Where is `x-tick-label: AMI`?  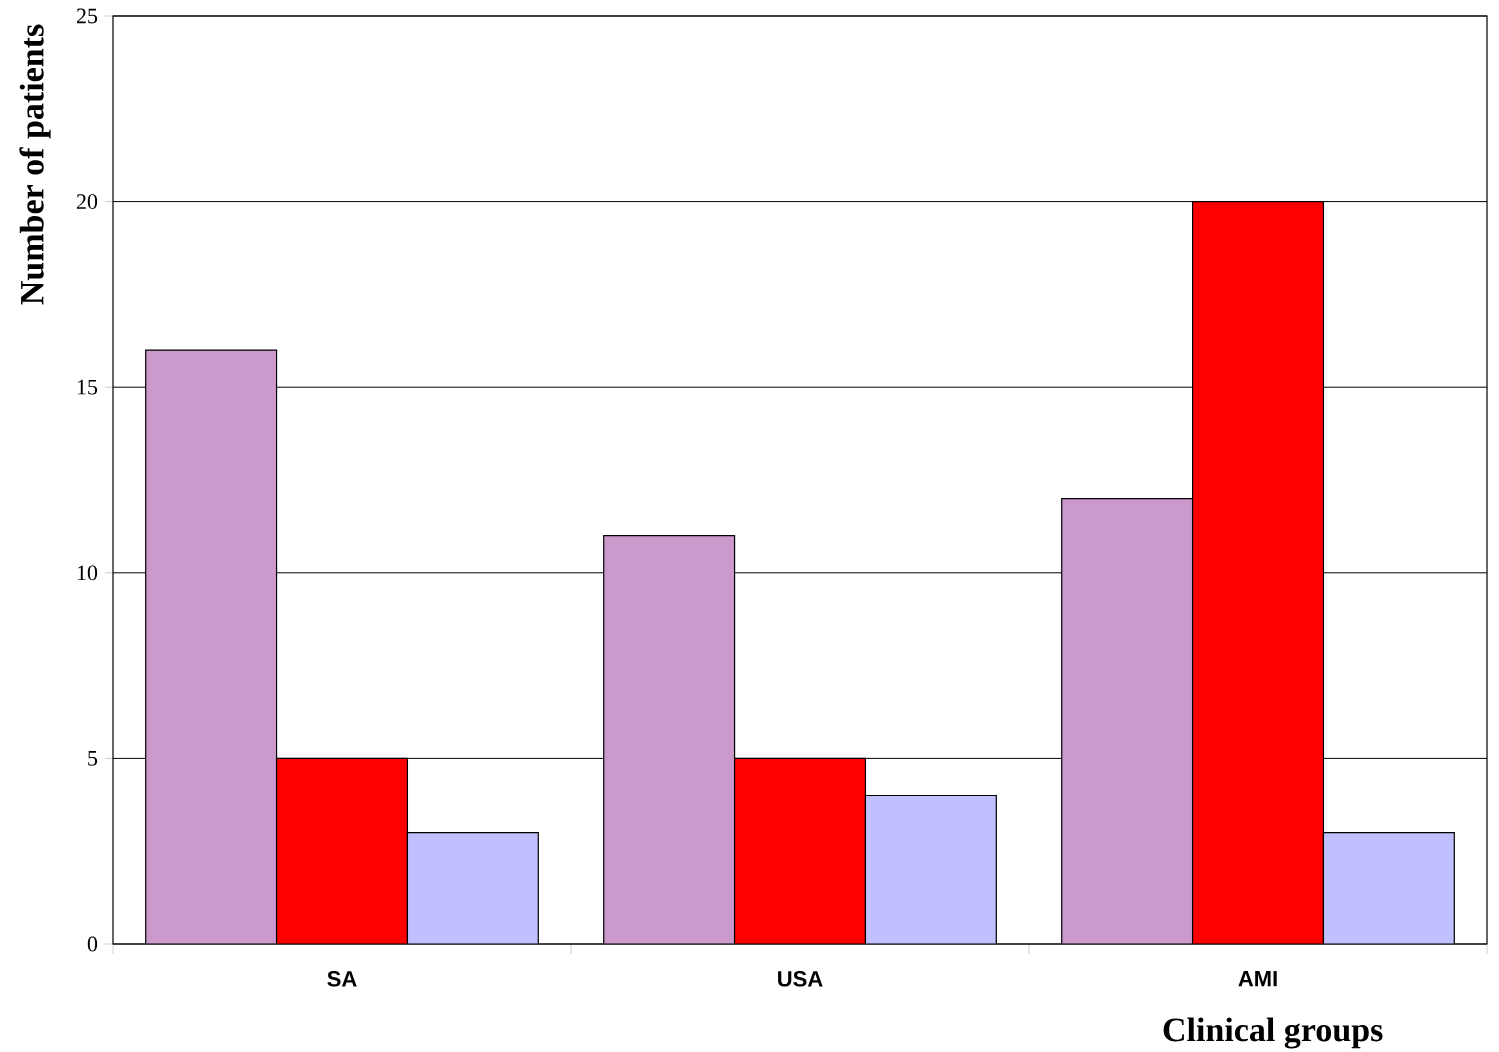
x-tick-label: AMI is located at coordinates (1257, 979).